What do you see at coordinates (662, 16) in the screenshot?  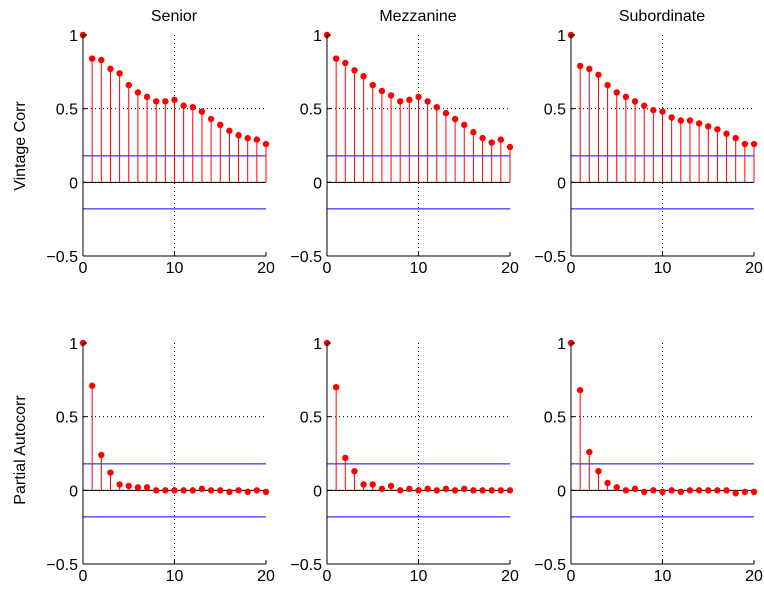 I see `column-title-subordinate: Subordinate` at bounding box center [662, 16].